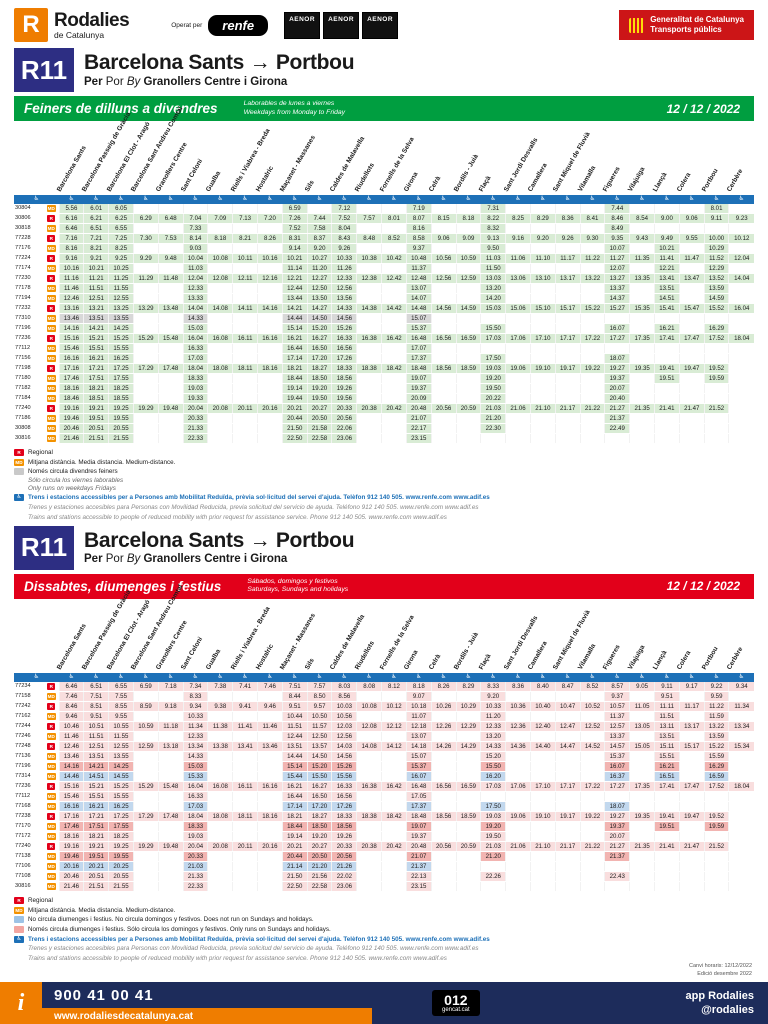  I want to click on time-cell: 17.47, so click(691, 786).